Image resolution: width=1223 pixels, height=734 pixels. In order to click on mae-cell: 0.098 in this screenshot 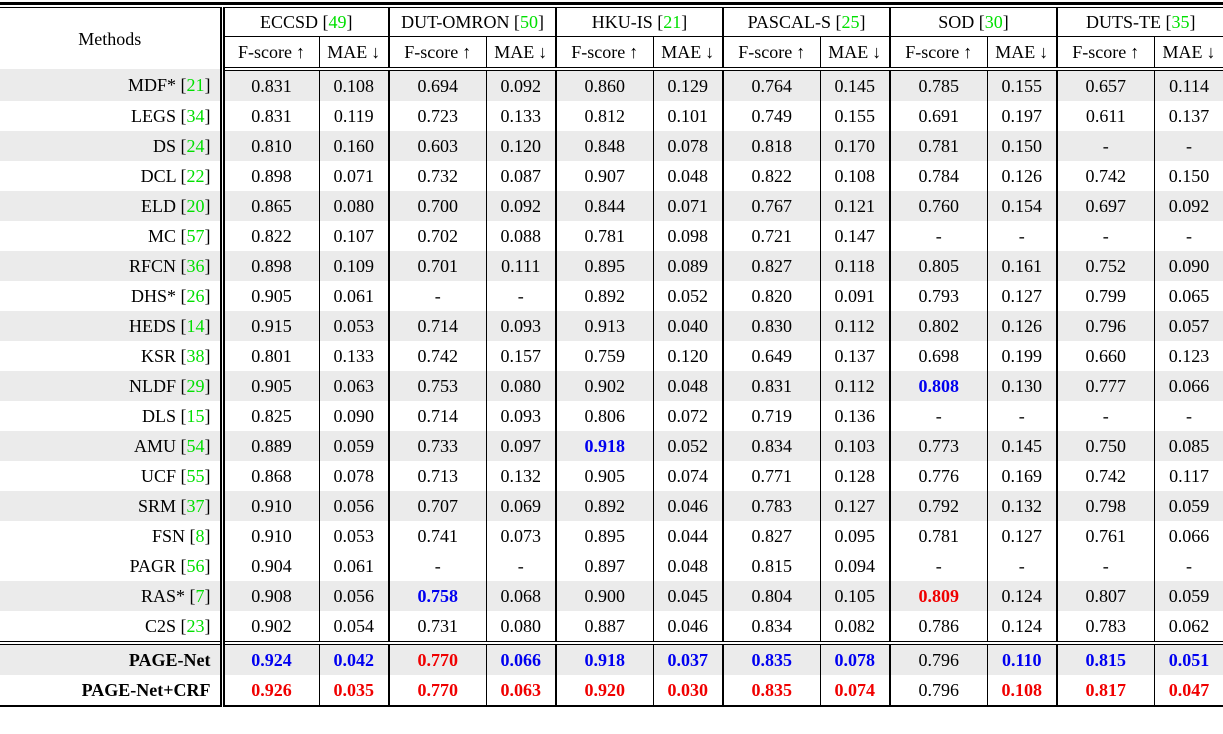, I will do `click(688, 236)`.